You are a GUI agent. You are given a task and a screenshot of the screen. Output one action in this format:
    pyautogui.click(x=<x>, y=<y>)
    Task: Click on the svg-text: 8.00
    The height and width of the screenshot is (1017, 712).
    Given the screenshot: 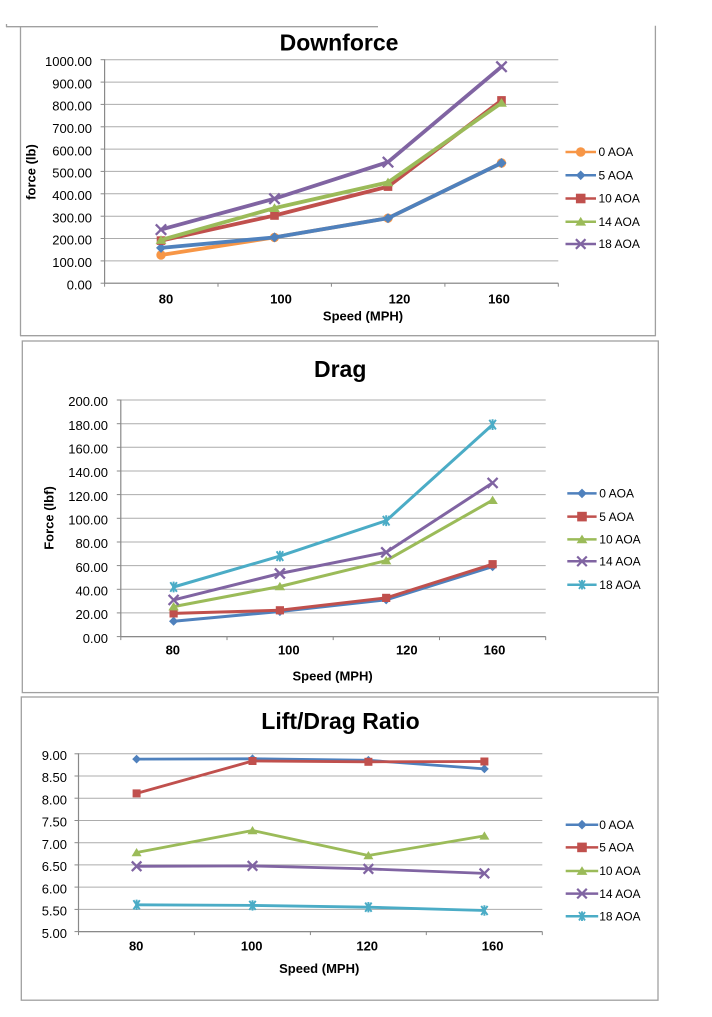 What is the action you would take?
    pyautogui.click(x=54, y=799)
    